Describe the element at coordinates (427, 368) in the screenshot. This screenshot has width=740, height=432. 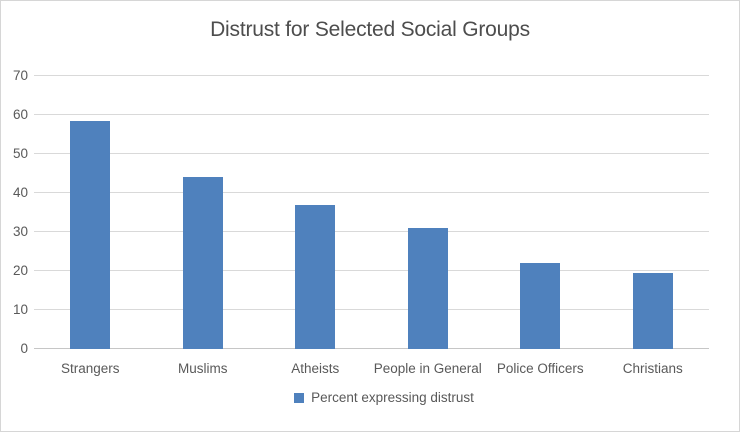
I see `x-axis-label: People in General` at that location.